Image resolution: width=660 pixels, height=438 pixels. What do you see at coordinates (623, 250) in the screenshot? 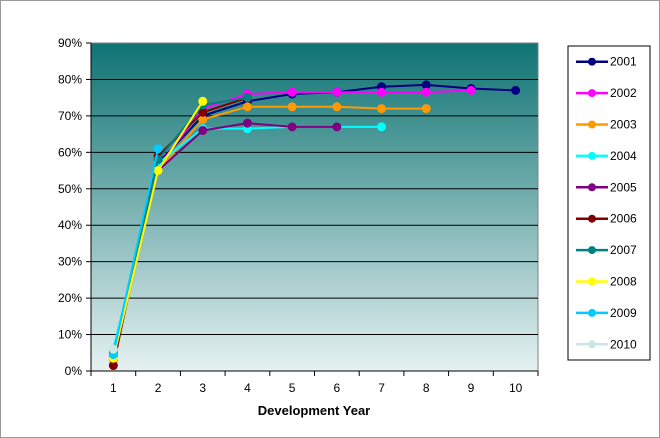
I see `legend-label: 2007` at bounding box center [623, 250].